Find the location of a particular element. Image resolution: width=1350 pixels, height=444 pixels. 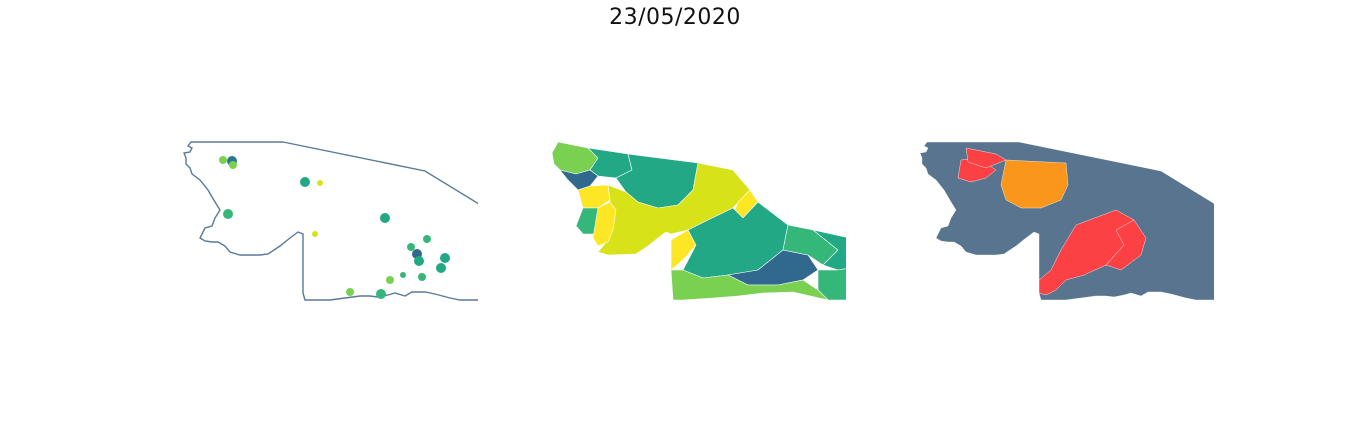

regions-map is located at coordinates (698, 221).